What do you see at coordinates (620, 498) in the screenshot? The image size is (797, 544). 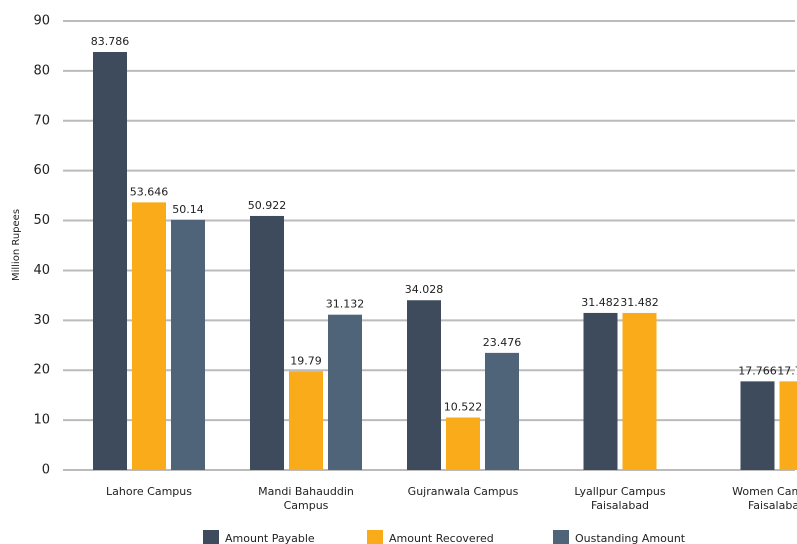 I see `x-tick-label: Lyallpur Campus Faisalabad` at bounding box center [620, 498].